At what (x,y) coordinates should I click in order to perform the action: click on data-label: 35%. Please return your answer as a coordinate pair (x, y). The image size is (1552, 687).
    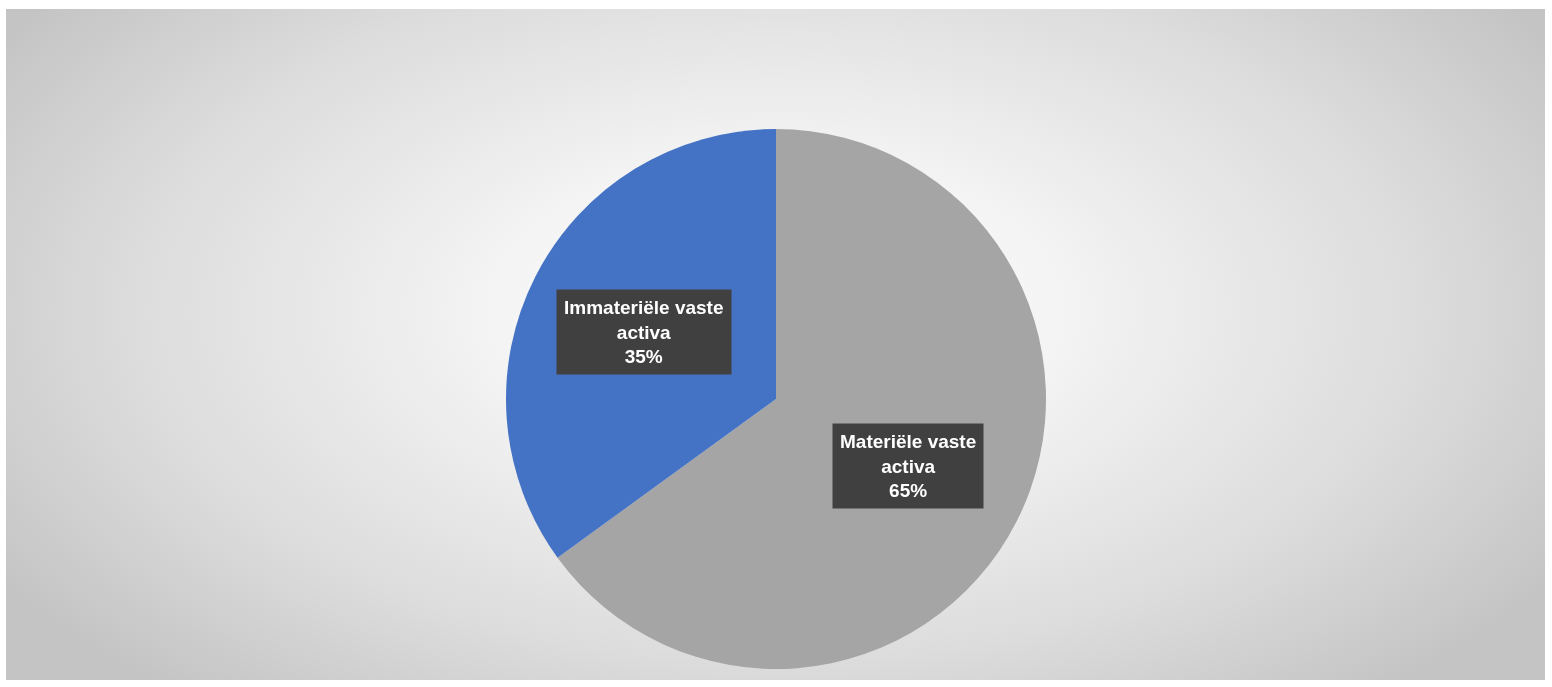
    Looking at the image, I should click on (643, 357).